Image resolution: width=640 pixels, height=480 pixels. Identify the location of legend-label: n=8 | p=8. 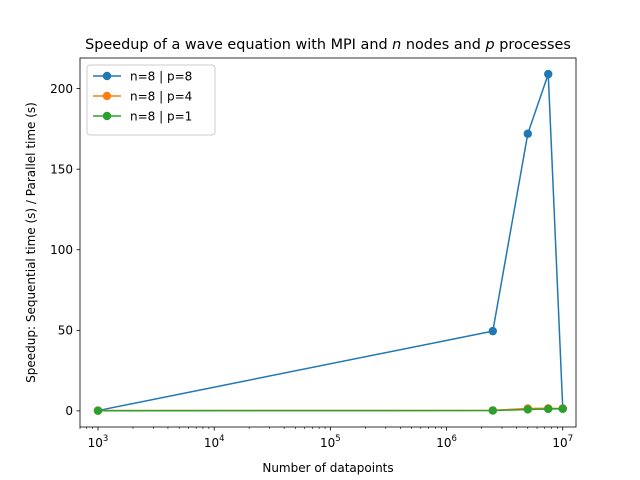
(161, 76).